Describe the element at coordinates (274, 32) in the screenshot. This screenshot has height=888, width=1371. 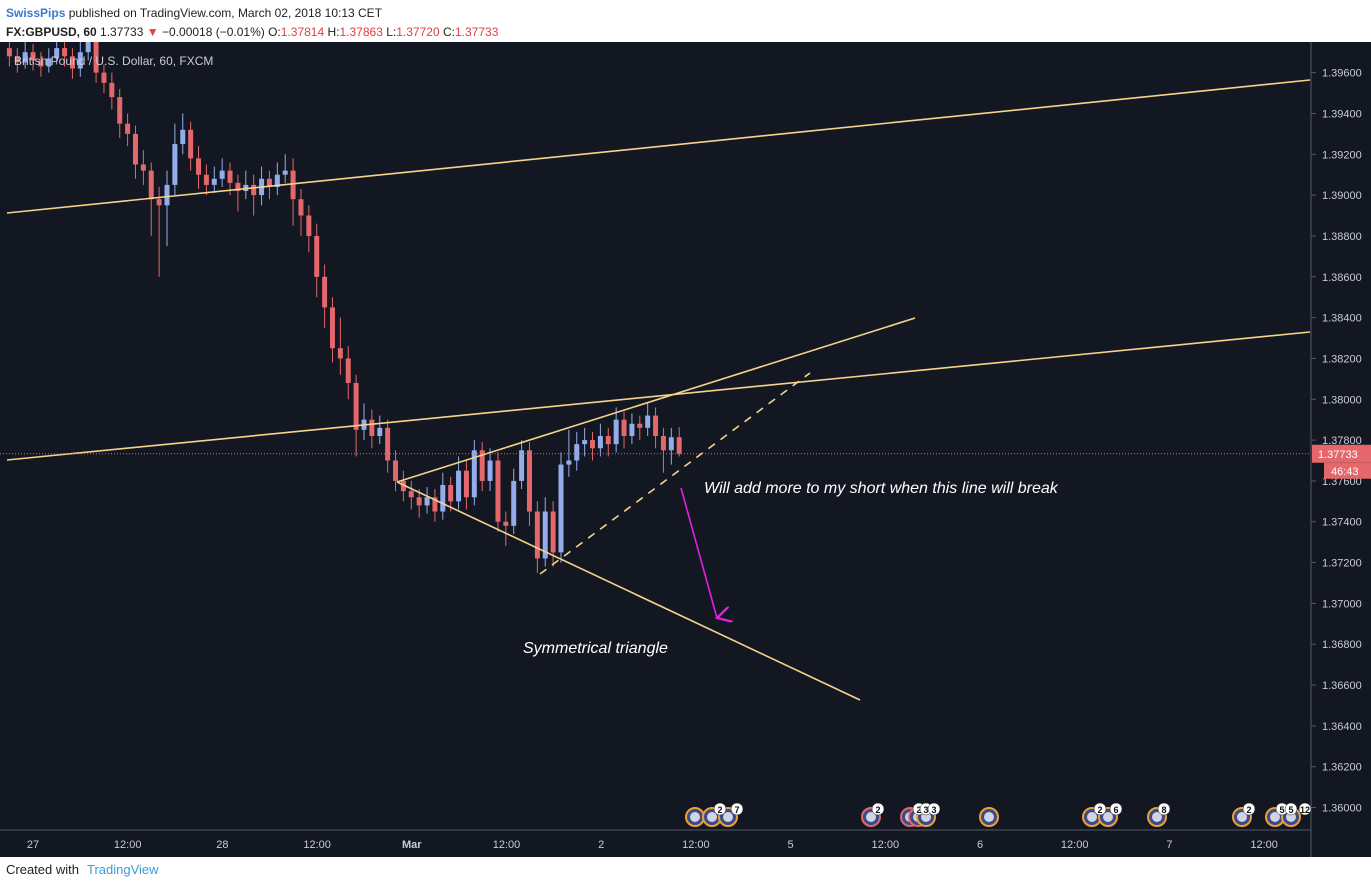
I see `o-label: O:` at that location.